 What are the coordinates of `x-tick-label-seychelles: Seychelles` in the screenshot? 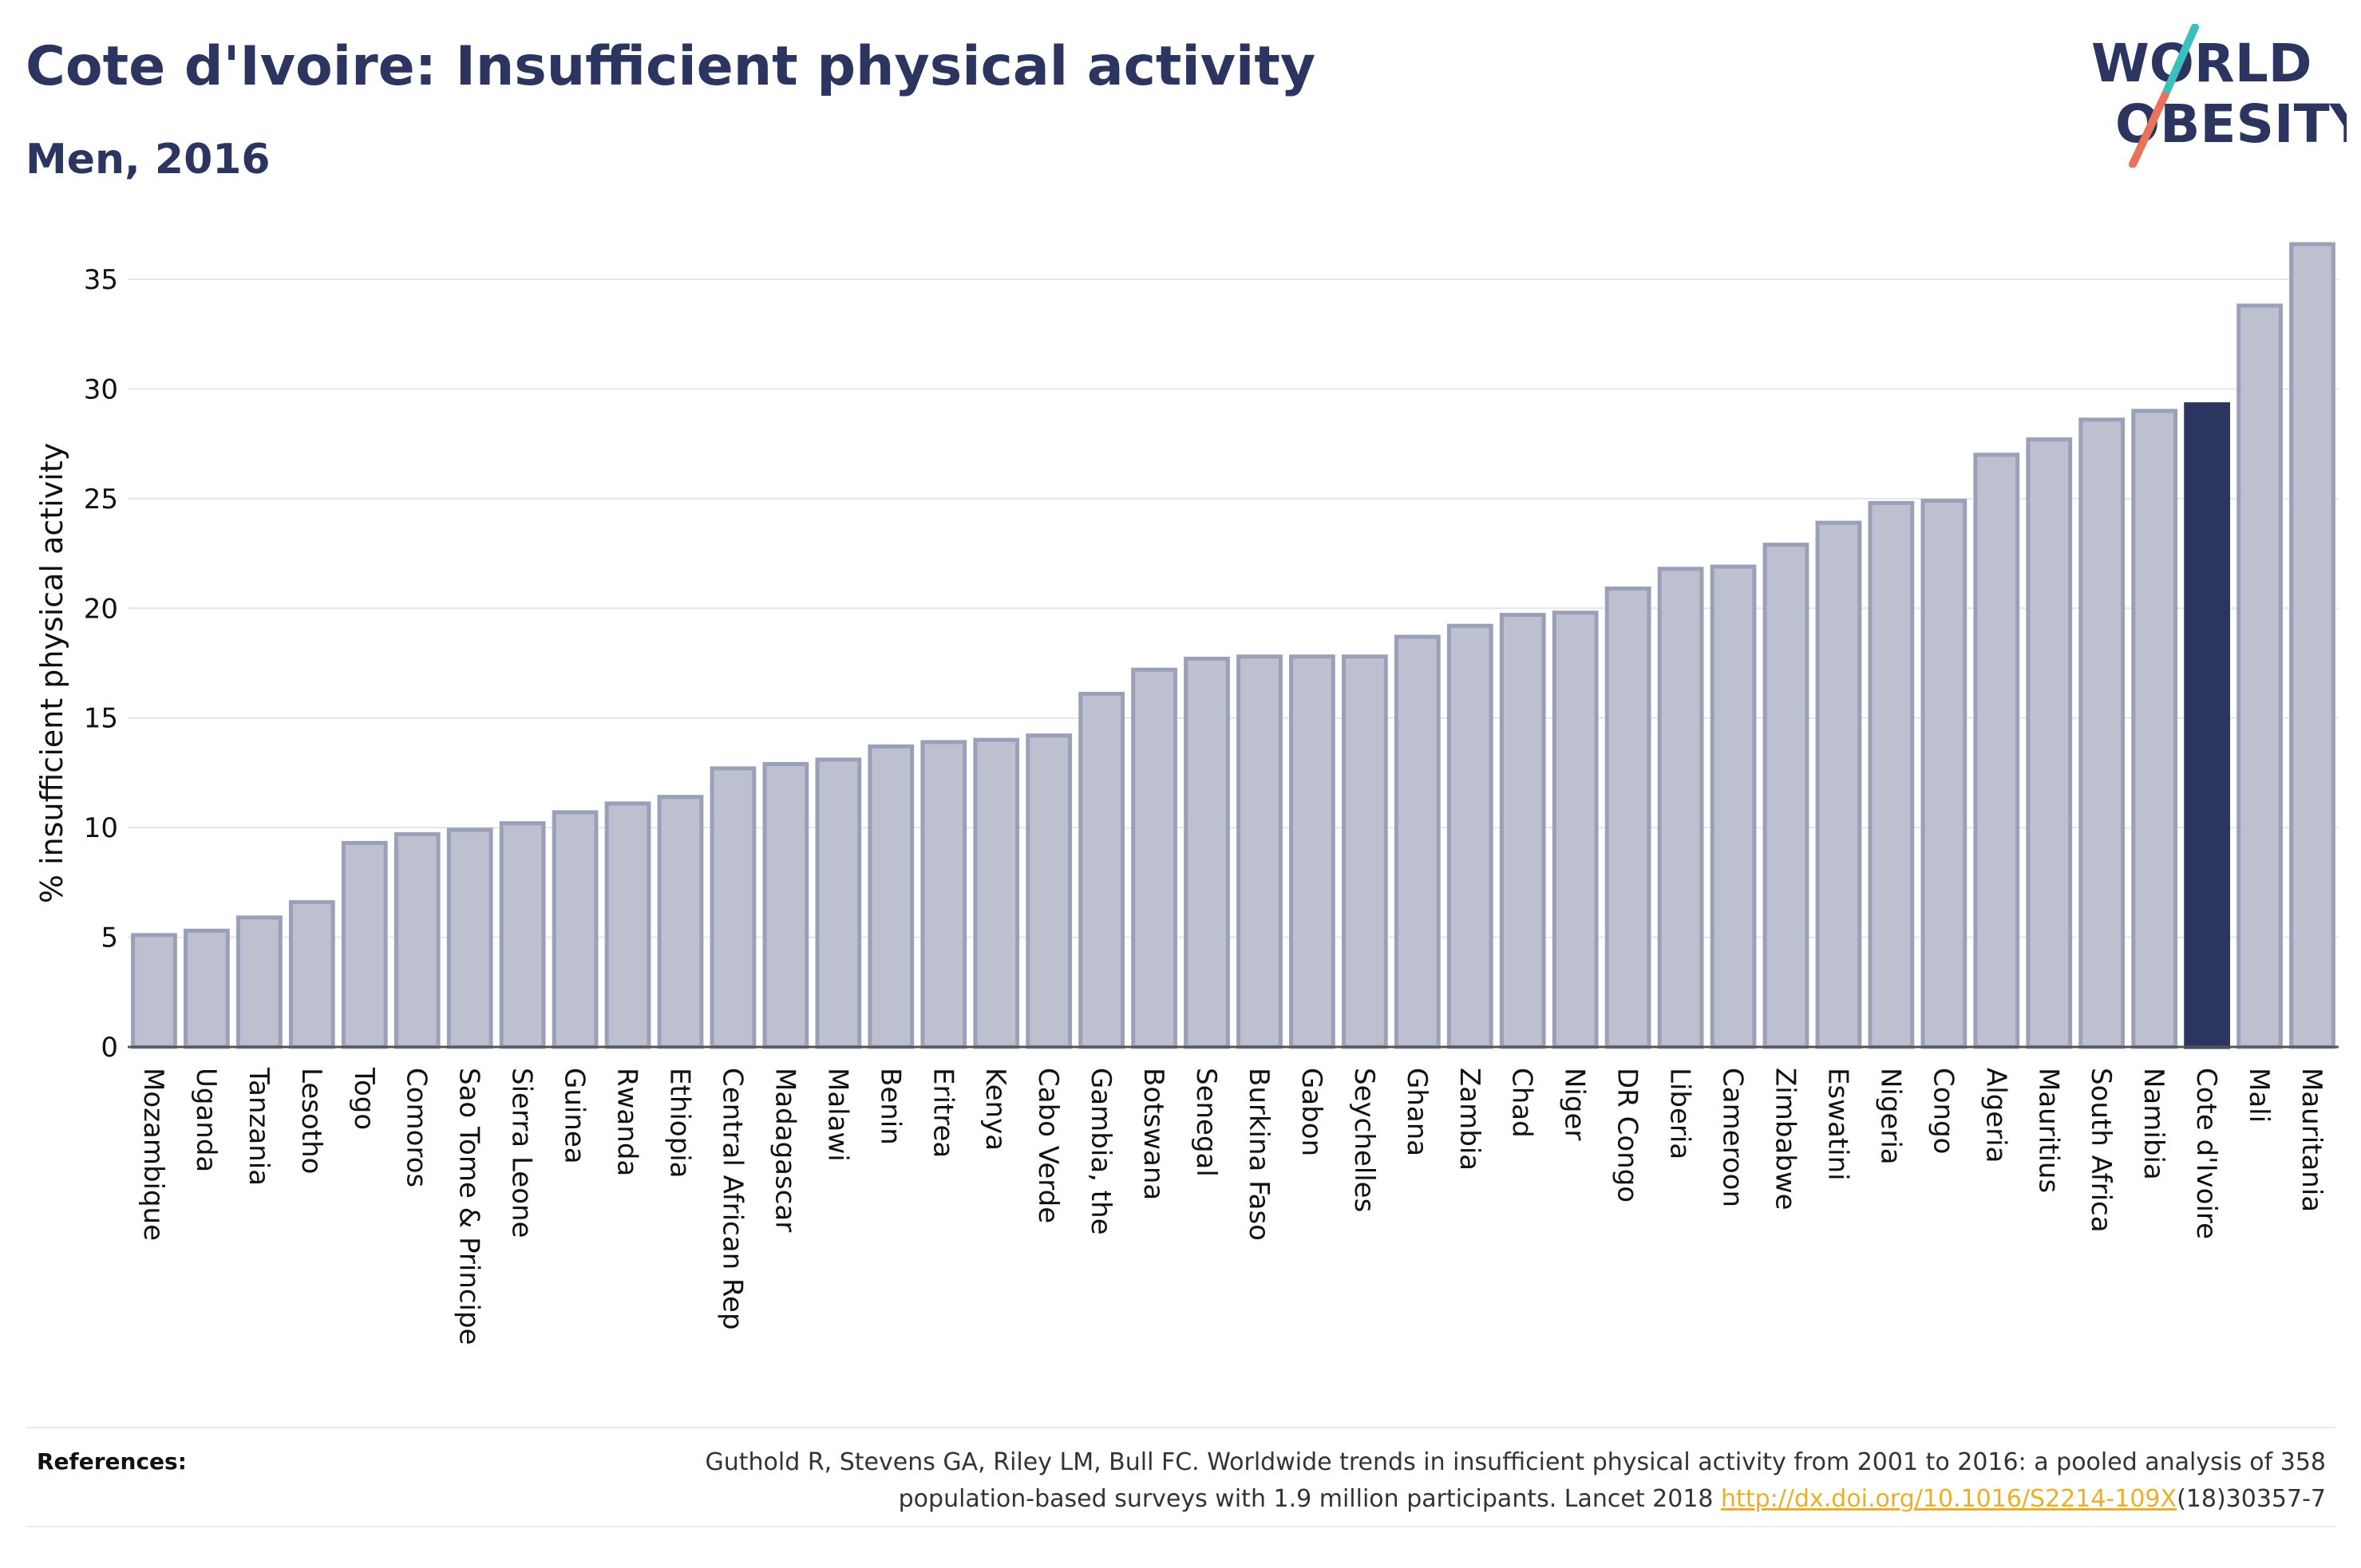 It's located at (1364, 1140).